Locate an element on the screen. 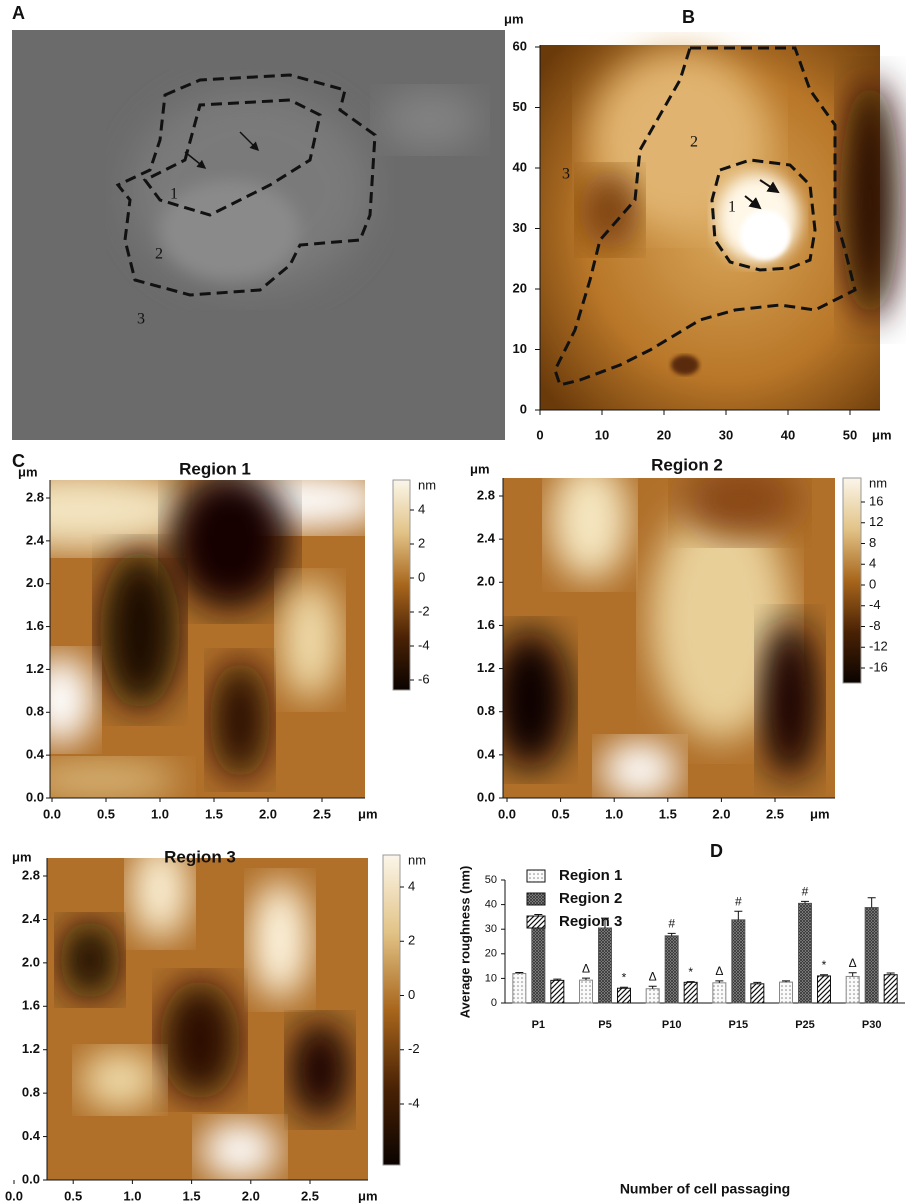 Image resolution: width=913 pixels, height=1203 pixels. x-tick-label: 1.0 is located at coordinates (132, 1195).